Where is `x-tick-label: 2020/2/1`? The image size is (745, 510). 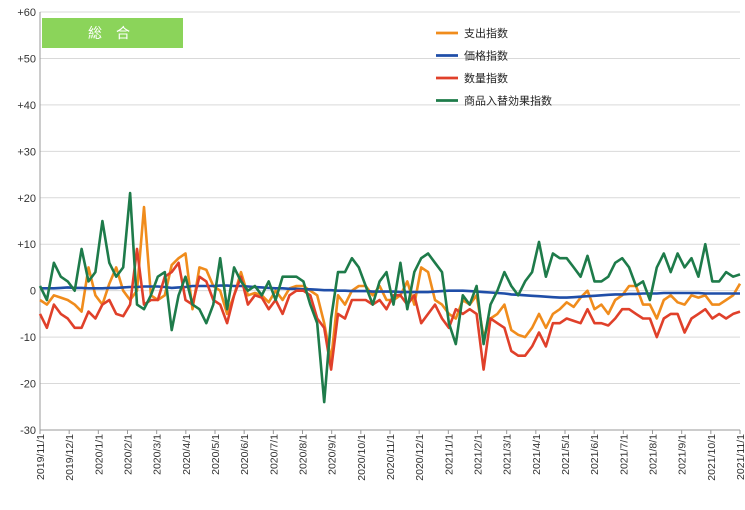
x-tick-label: 2020/2/1 is located at coordinates (129, 454).